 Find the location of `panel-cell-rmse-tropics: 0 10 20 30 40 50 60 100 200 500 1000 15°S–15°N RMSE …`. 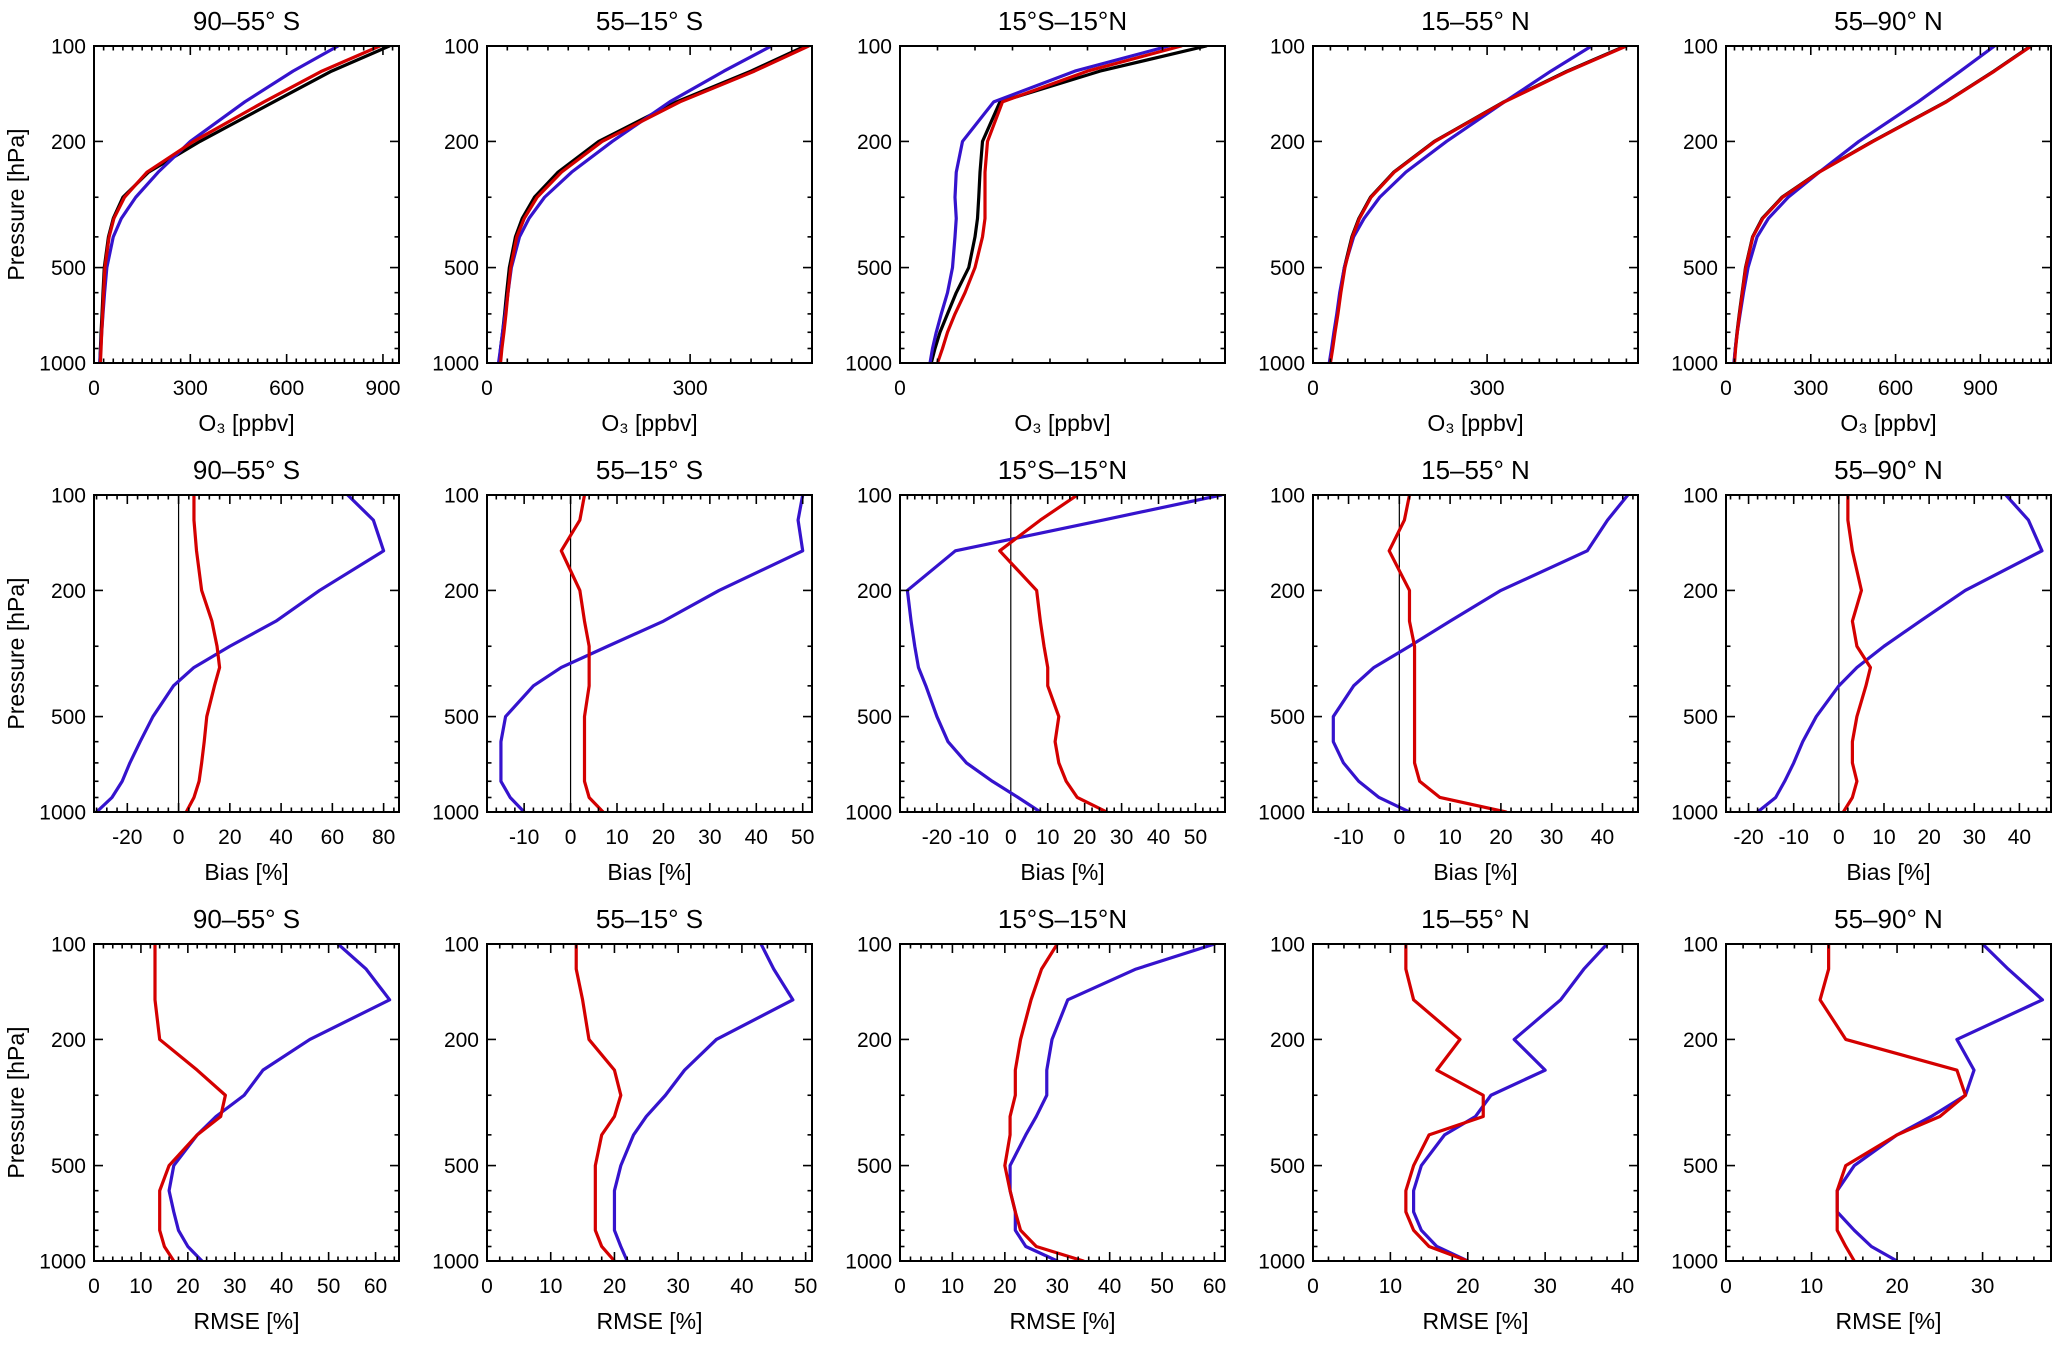

panel-cell-rmse-tropics: 0 10 20 30 40 50 60 100 200 500 1000 15°S–15°N RMSE … is located at coordinates (1032, 1122).